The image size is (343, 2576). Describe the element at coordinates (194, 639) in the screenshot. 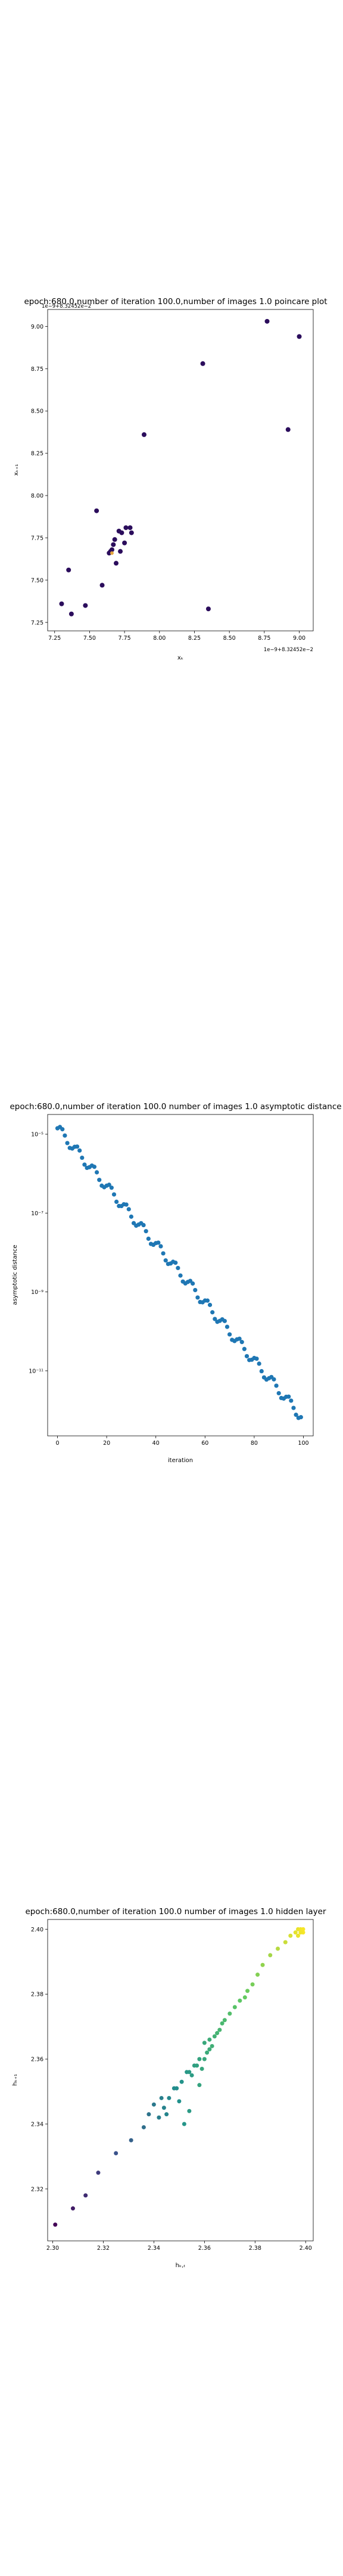

I see `x-tick-label: 8.25` at that location.